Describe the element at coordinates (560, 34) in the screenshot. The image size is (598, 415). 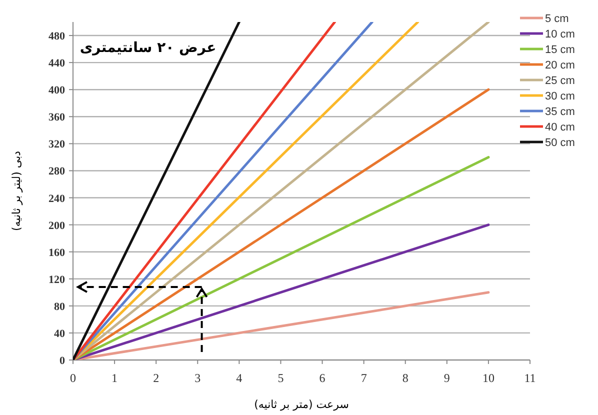
I see `legend-label: 10 cm` at that location.